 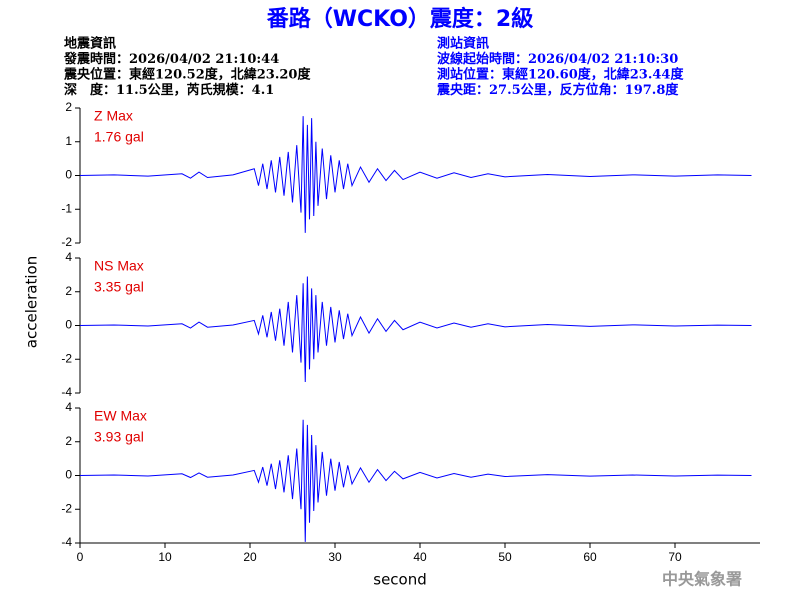 What do you see at coordinates (463, 44) in the screenshot?
I see `header-right-line: 測站資訊` at bounding box center [463, 44].